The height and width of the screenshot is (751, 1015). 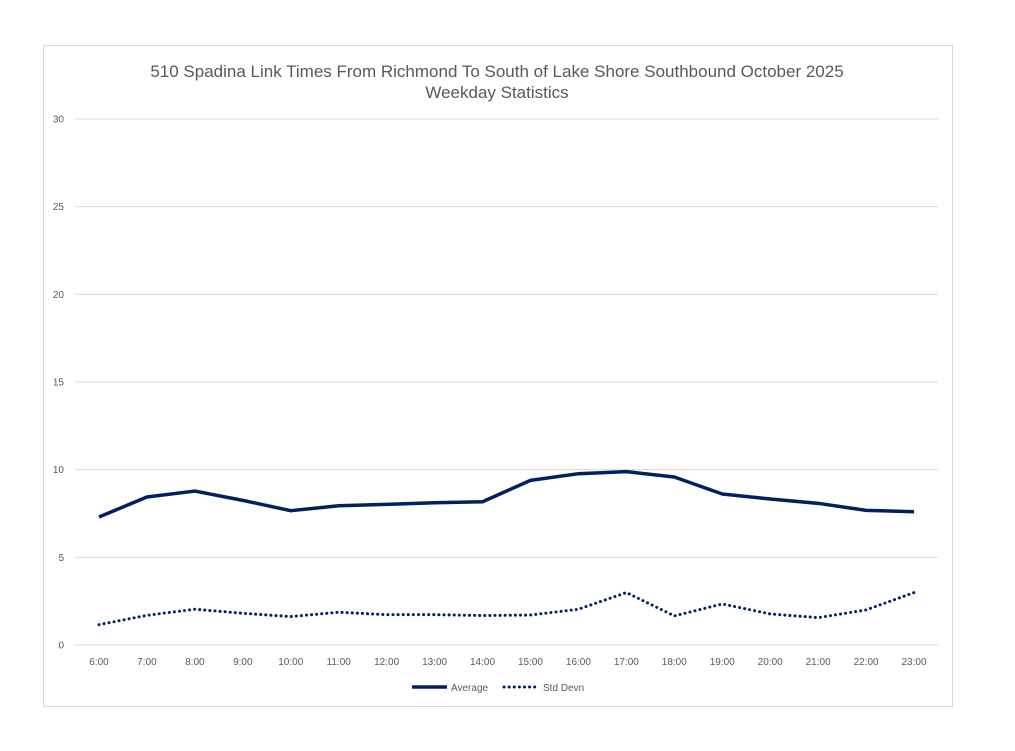 What do you see at coordinates (195, 662) in the screenshot?
I see `x-tick-label: 8:00` at bounding box center [195, 662].